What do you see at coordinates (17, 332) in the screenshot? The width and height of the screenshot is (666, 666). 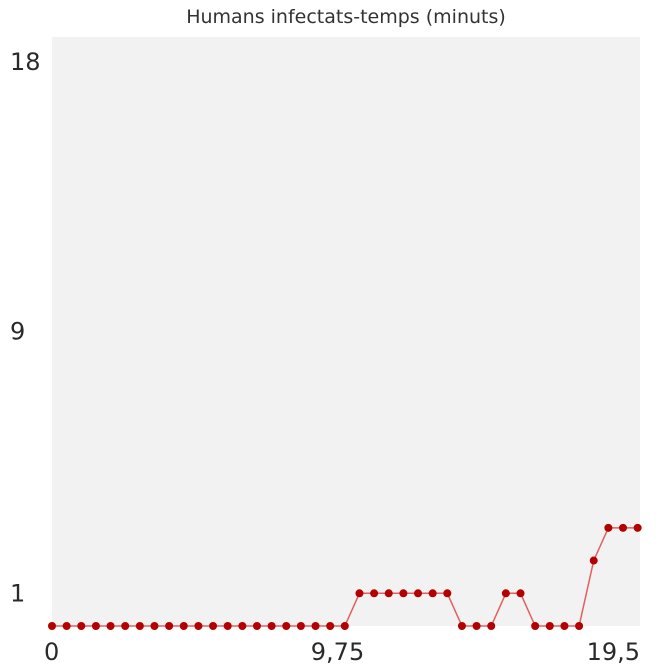 I see `y-tick-label: 9` at bounding box center [17, 332].